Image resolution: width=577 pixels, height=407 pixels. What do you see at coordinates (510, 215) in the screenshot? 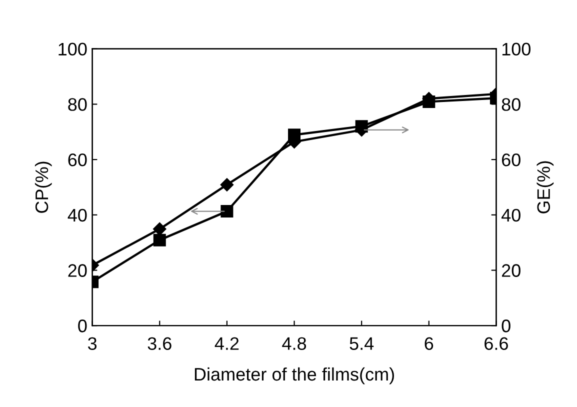
I see `y2-tick-label: 40` at bounding box center [510, 215].